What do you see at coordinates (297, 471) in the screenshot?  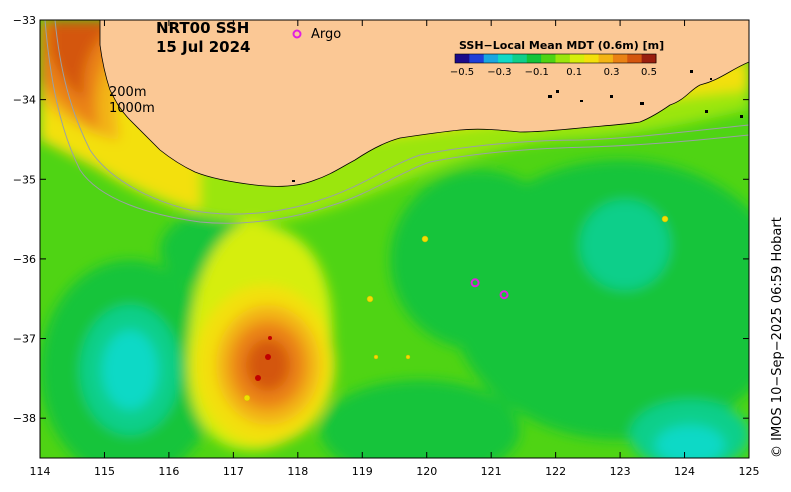 I see `x-tick-label: 118` at bounding box center [297, 471].